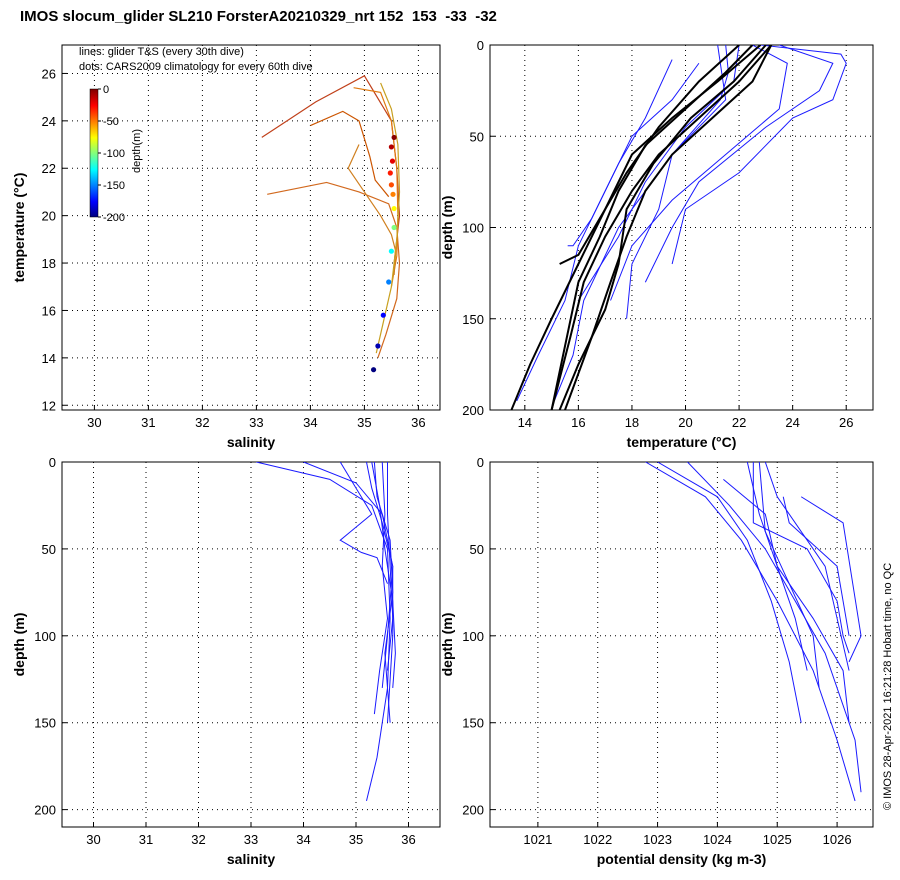 The width and height of the screenshot is (900, 880). I want to click on colorbar-tick-label: -100, so click(114, 154).